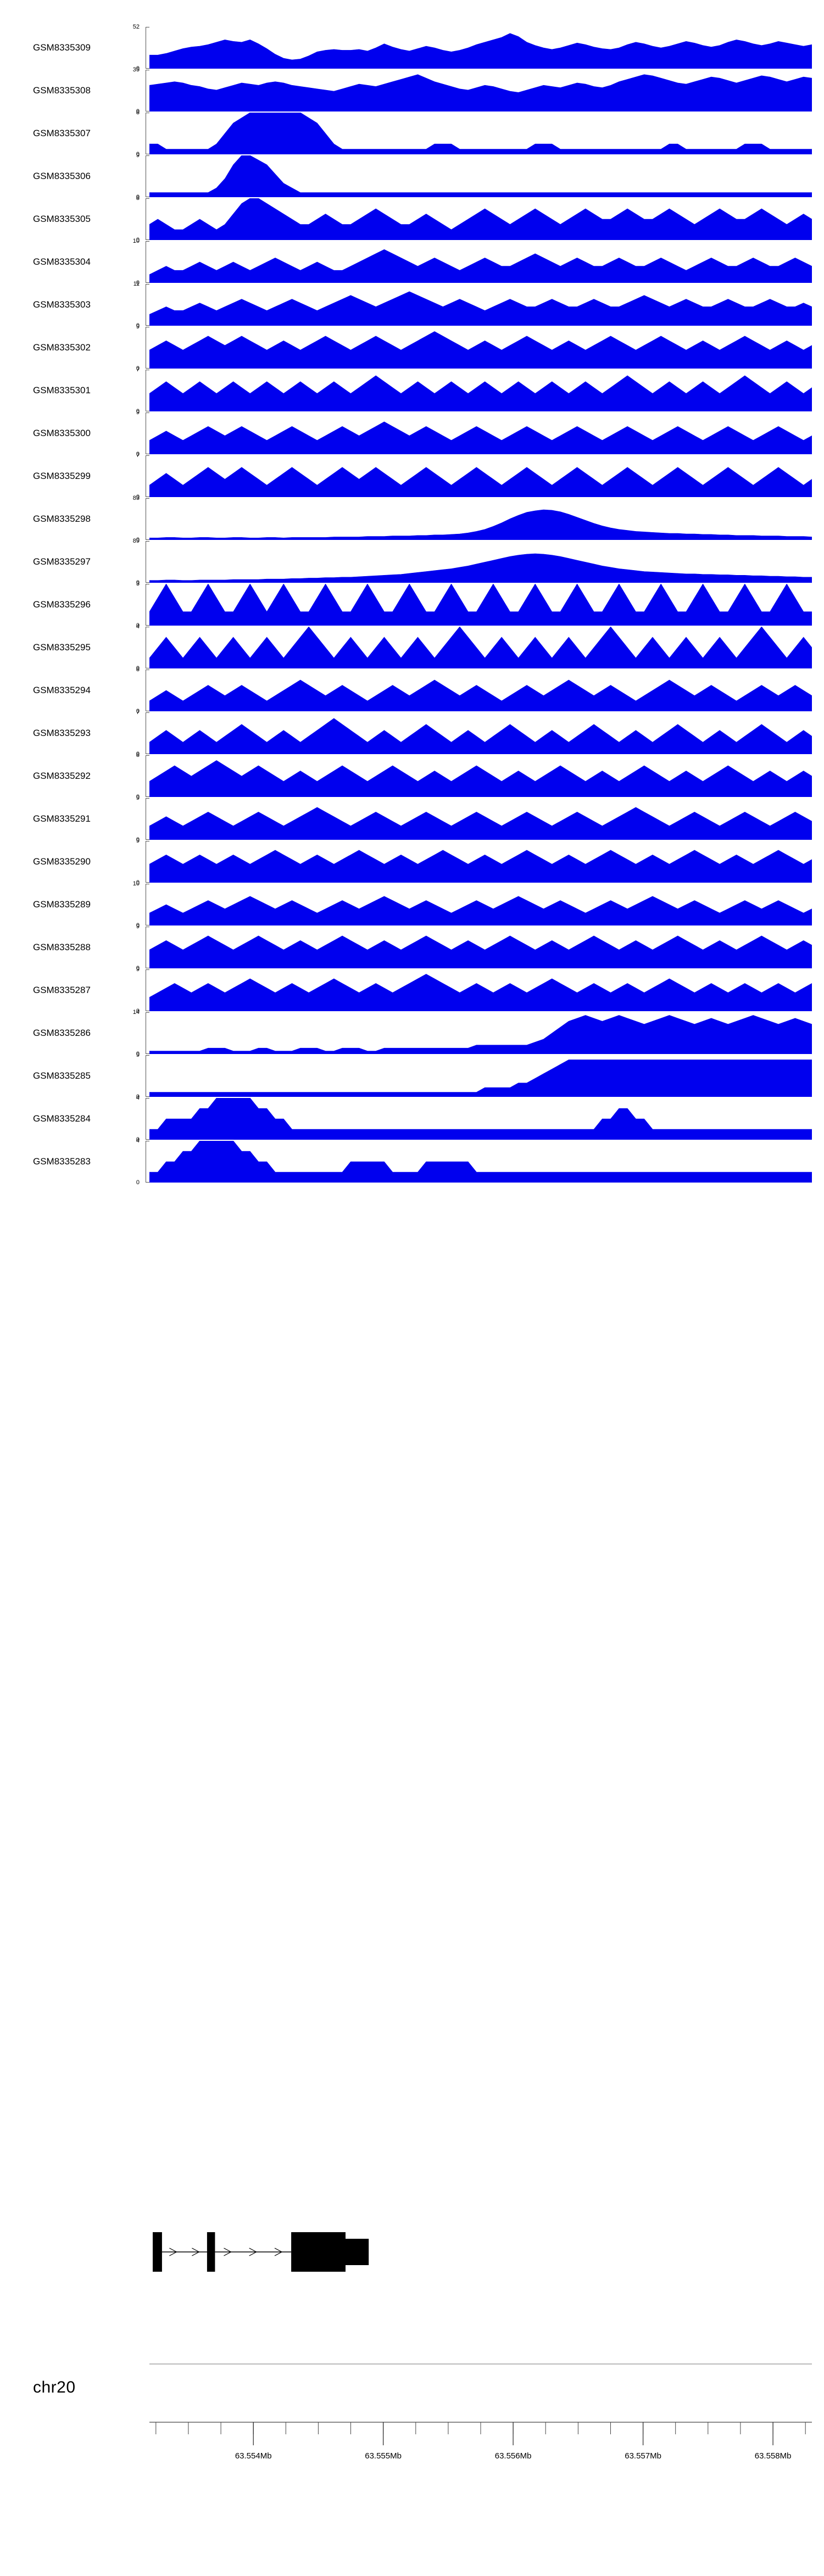  I want to click on y-axis-max-label: 3, so click(138, 584).